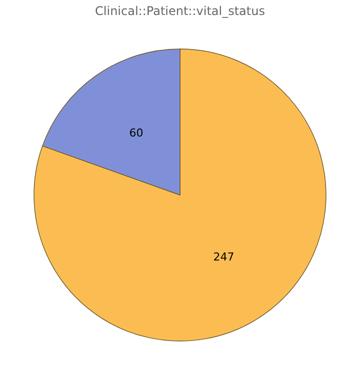  Describe the element at coordinates (180, 11) in the screenshot. I see `chart-title: Clinical::Patient::vital_status` at that location.